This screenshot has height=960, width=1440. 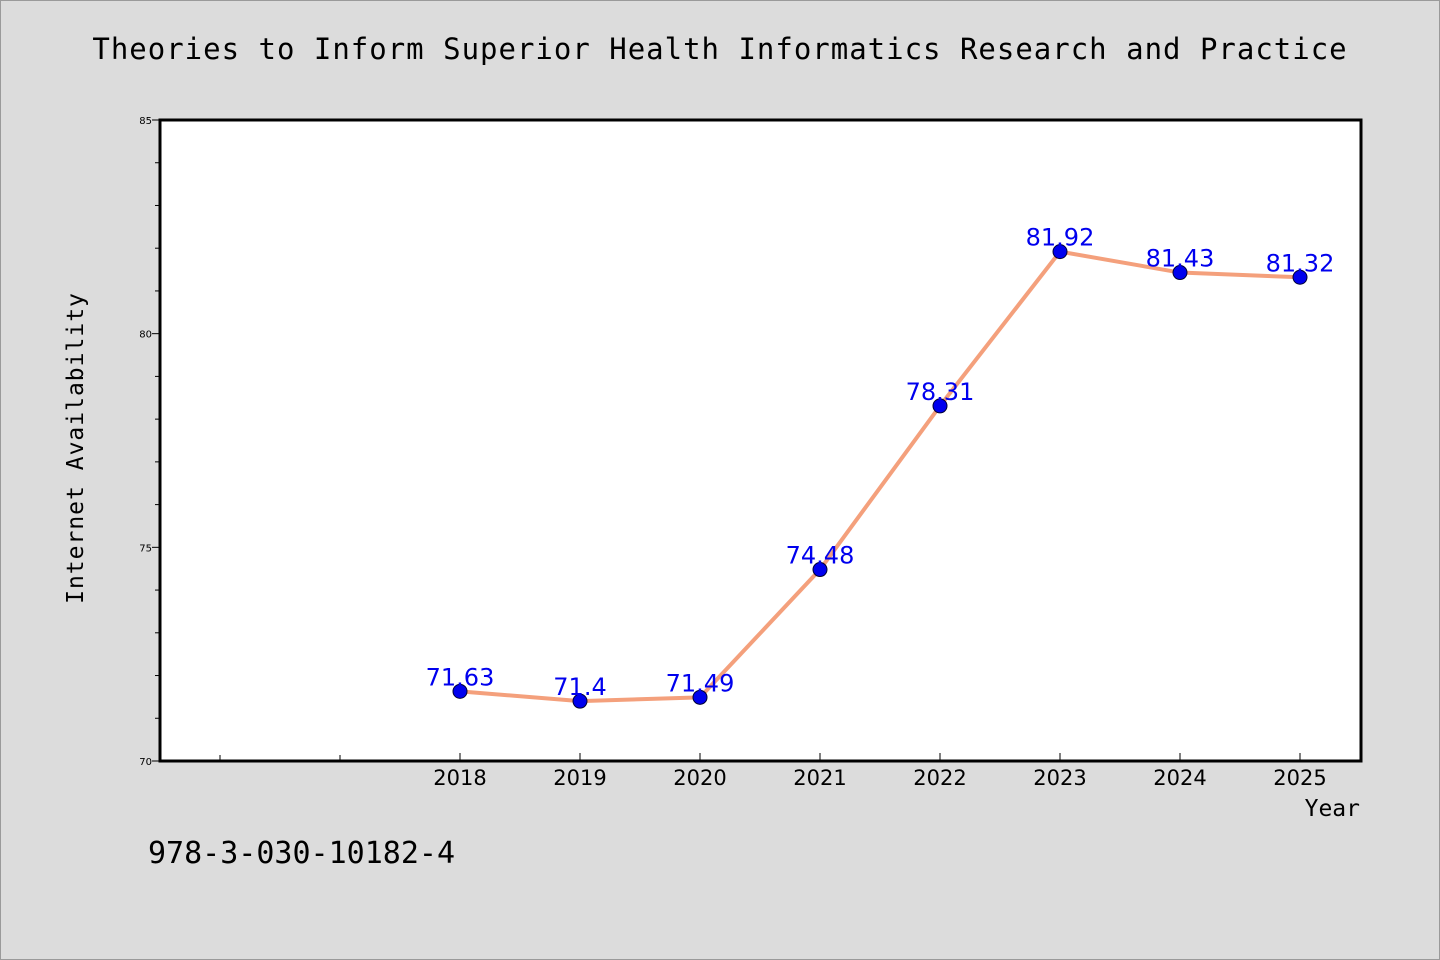 I want to click on data-label: 71.4, so click(x=579, y=687).